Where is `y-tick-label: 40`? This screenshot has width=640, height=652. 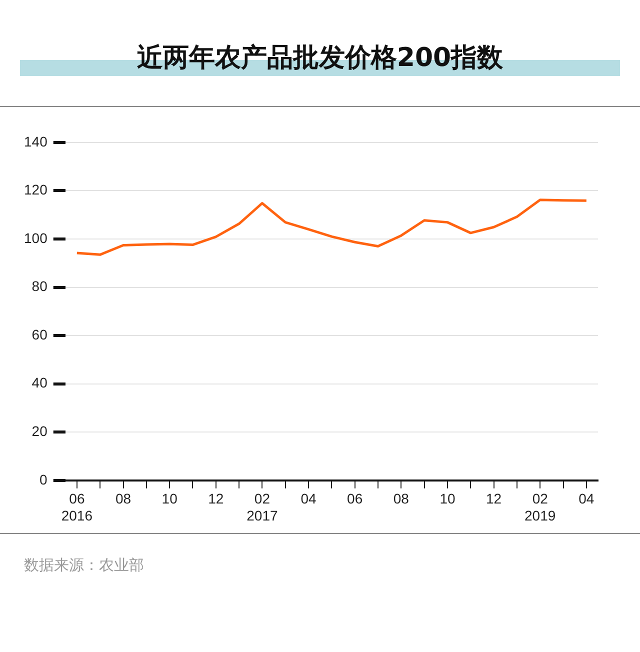
y-tick-label: 40 is located at coordinates (40, 382).